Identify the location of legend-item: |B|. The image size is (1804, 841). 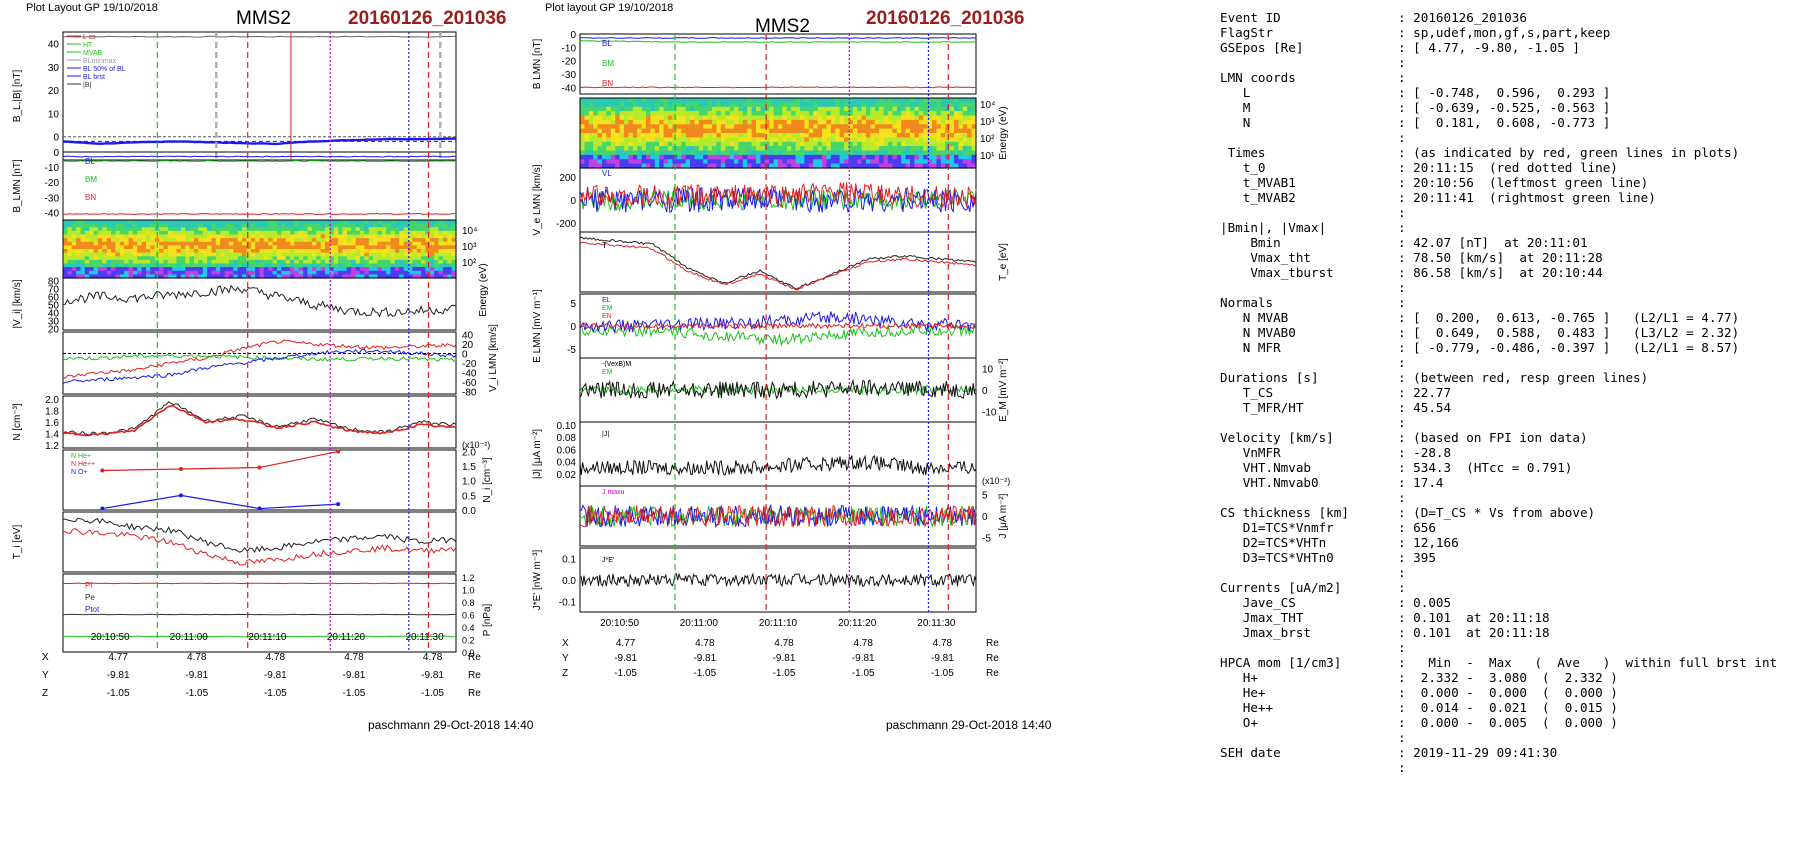
(87, 85).